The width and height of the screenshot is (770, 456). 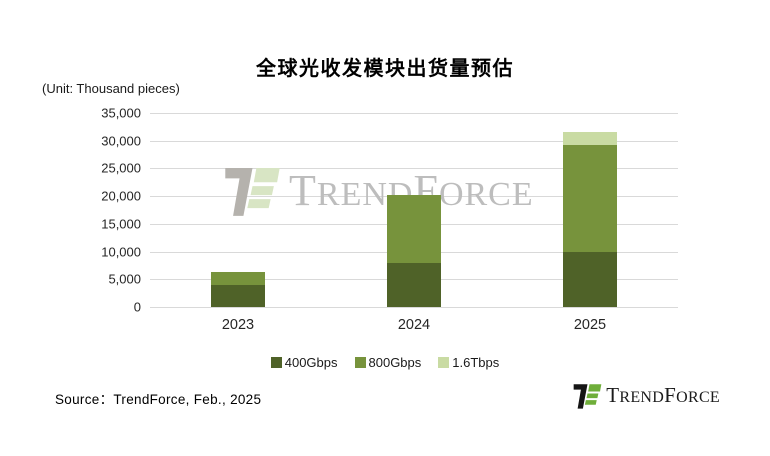 I want to click on bar-slot-2024, so click(x=414, y=210).